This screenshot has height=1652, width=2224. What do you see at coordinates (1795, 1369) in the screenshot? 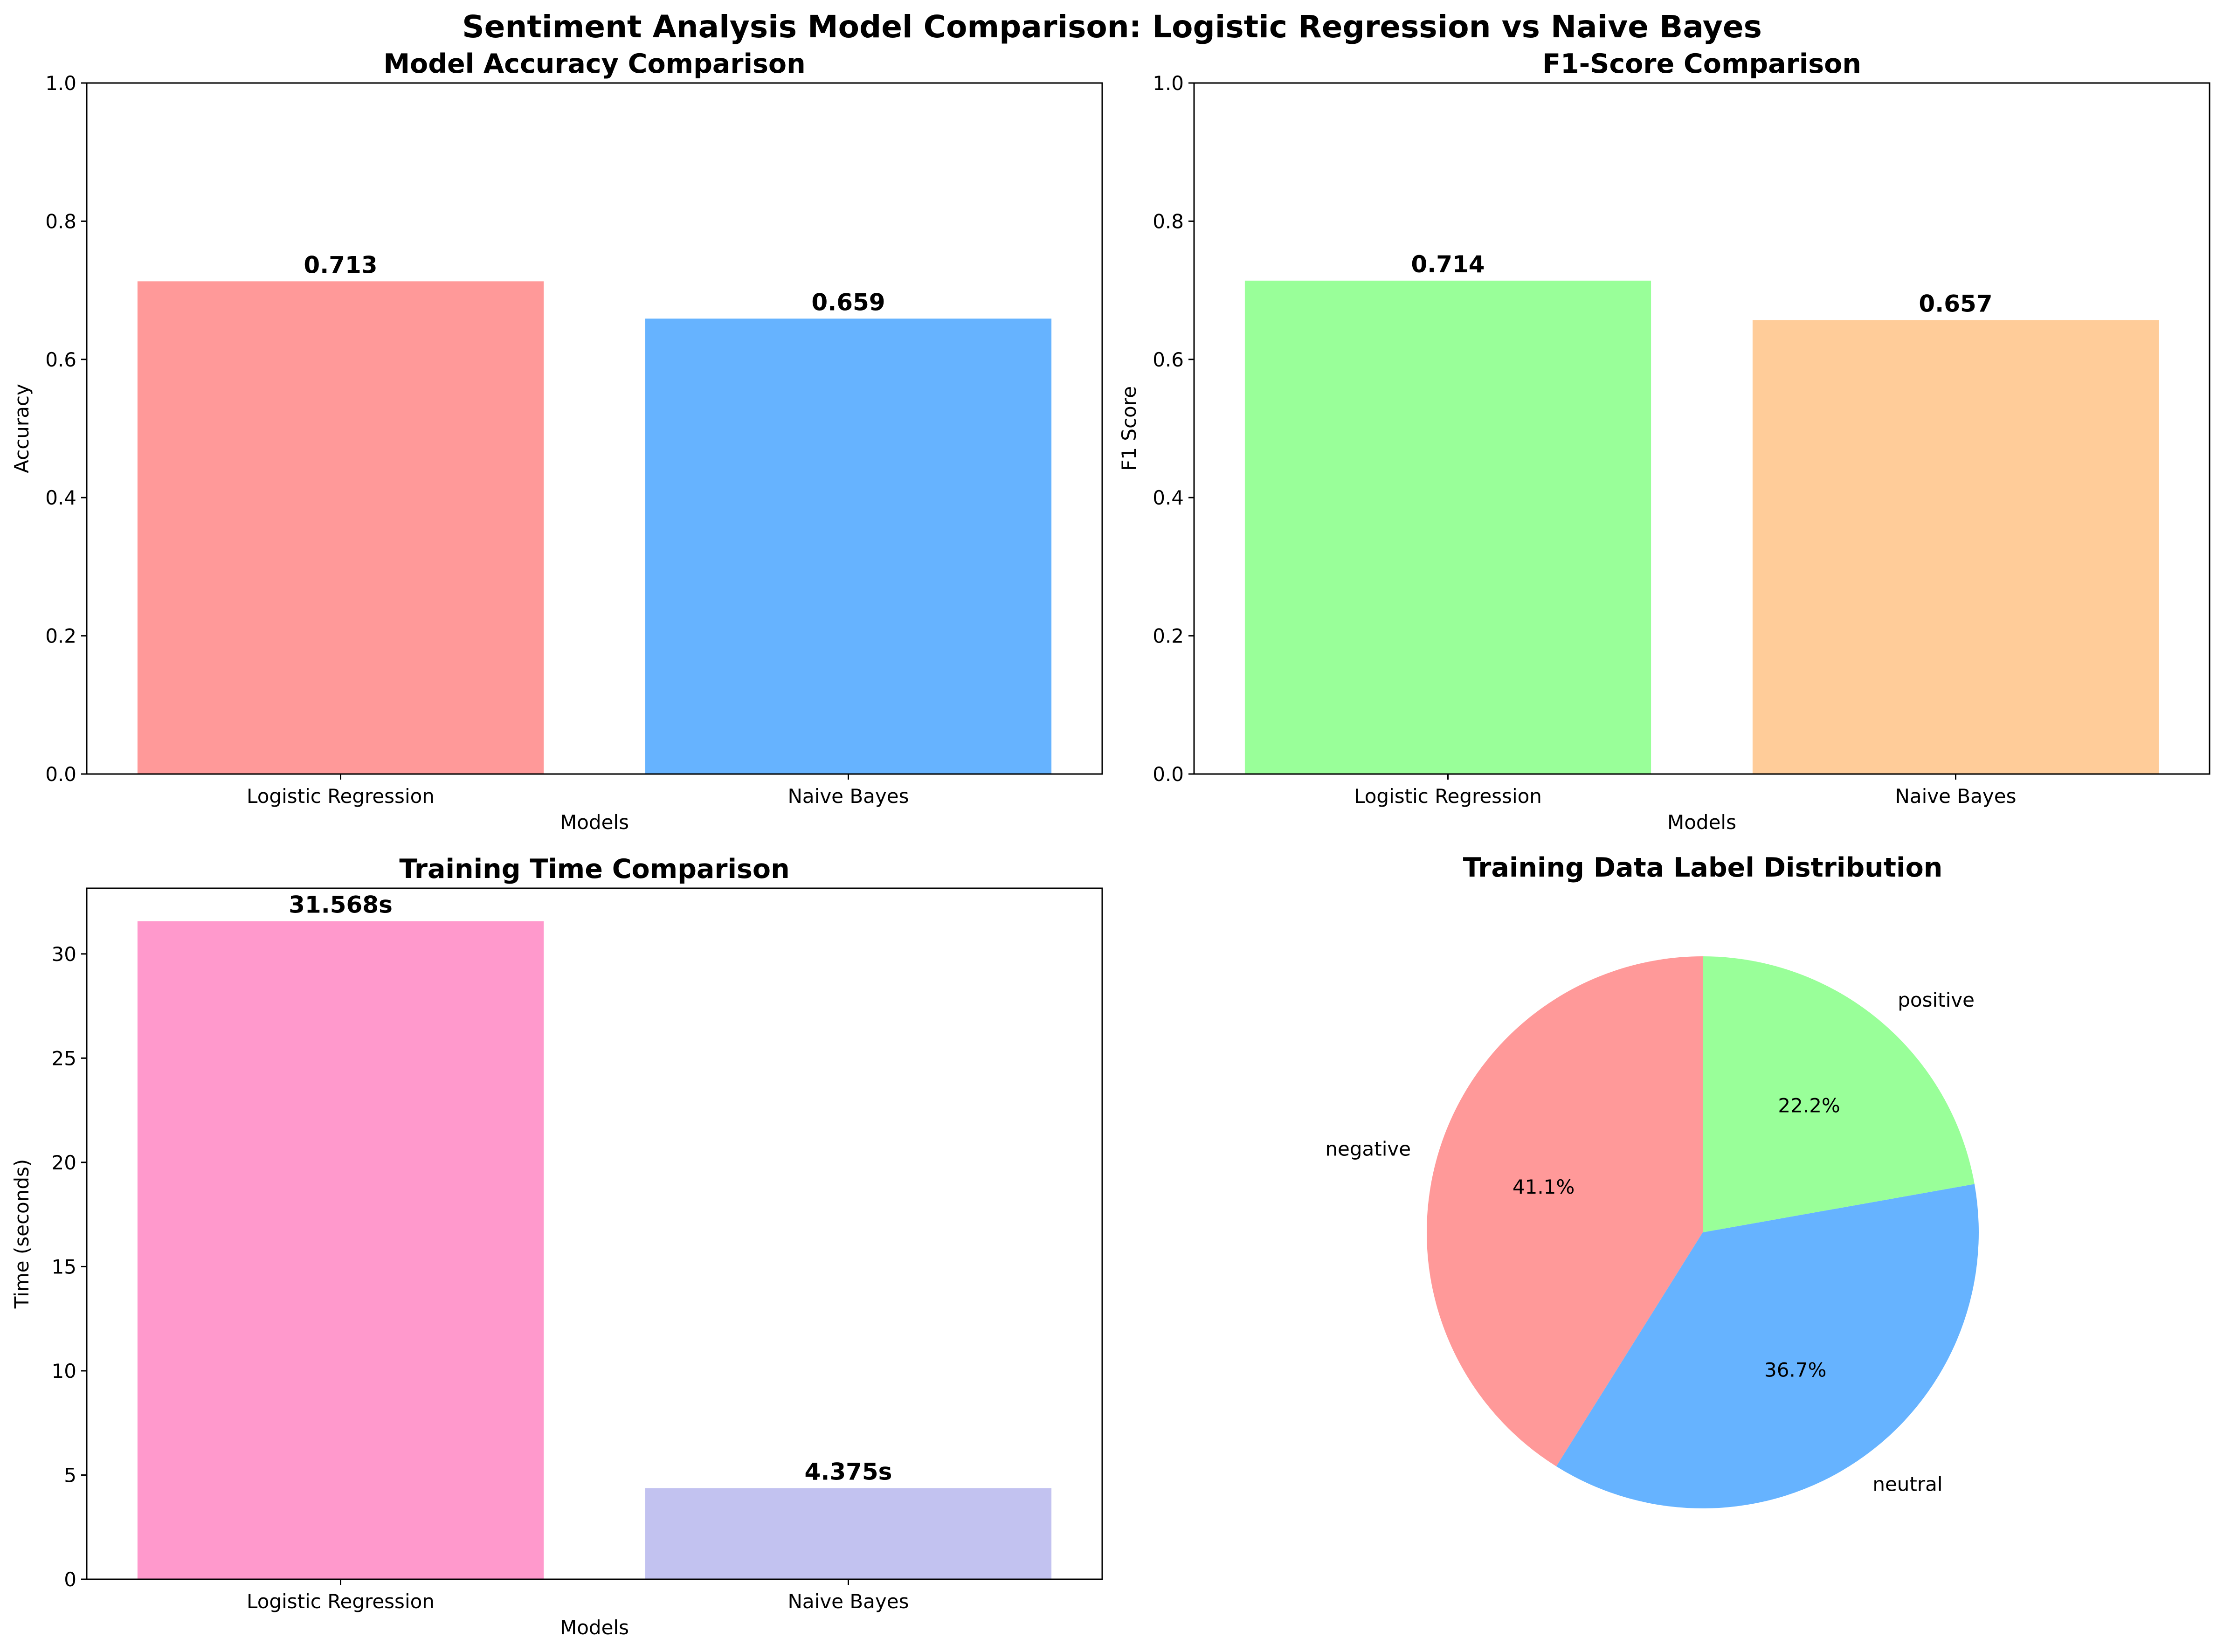
I see `pie-pct-label: 36.7%` at bounding box center [1795, 1369].